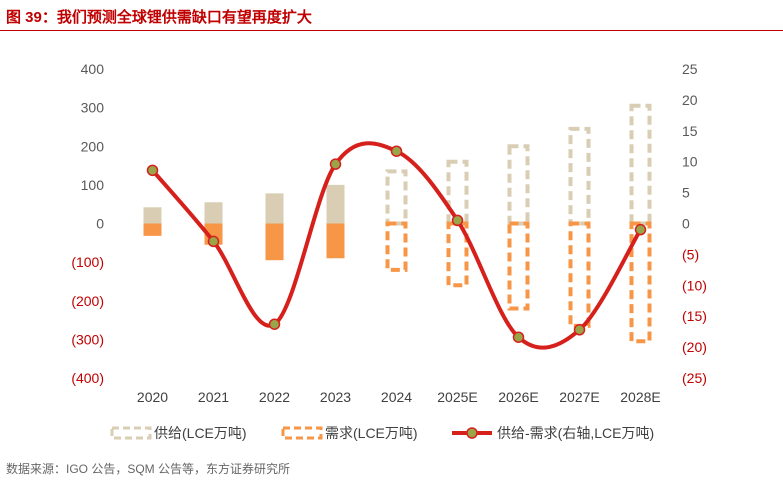  Describe the element at coordinates (457, 397) in the screenshot. I see `x-tick-label: 2025E` at that location.